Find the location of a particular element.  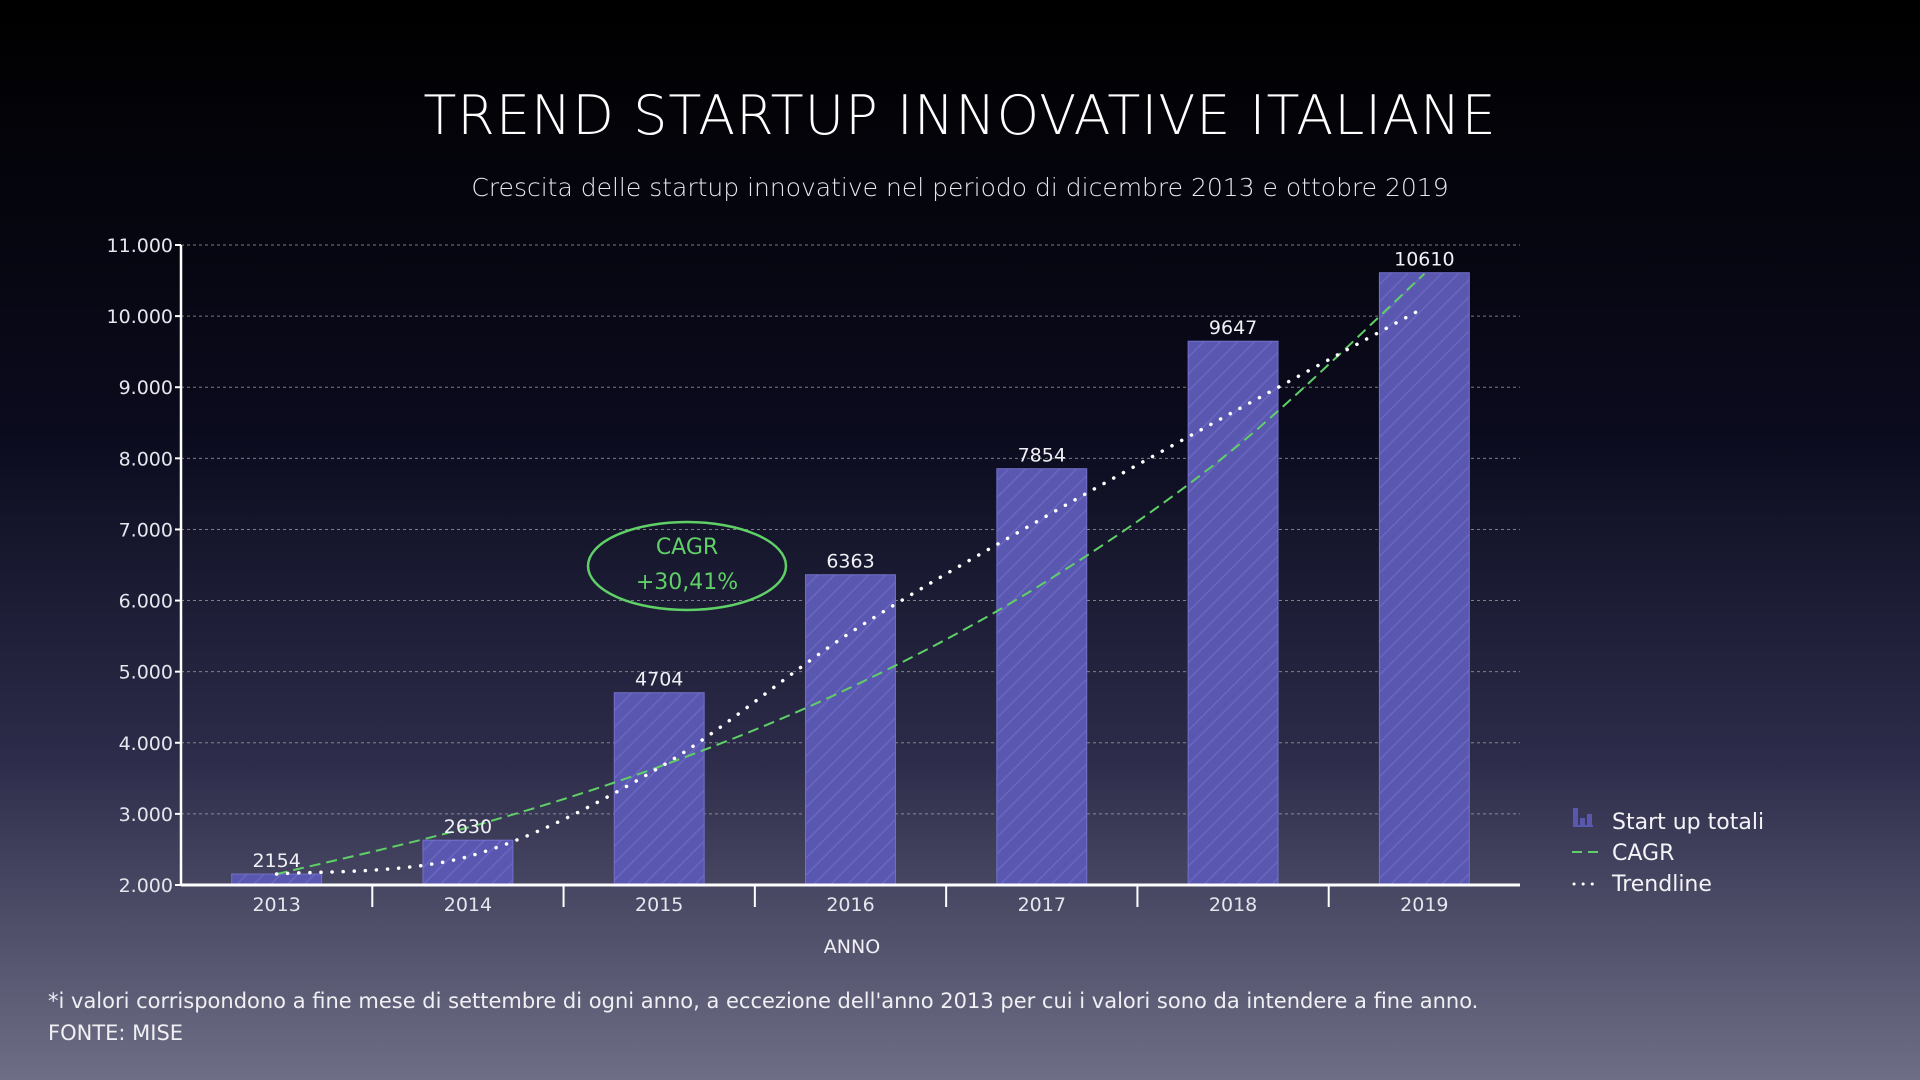

cagr-callout-value: +30,41% is located at coordinates (687, 582).